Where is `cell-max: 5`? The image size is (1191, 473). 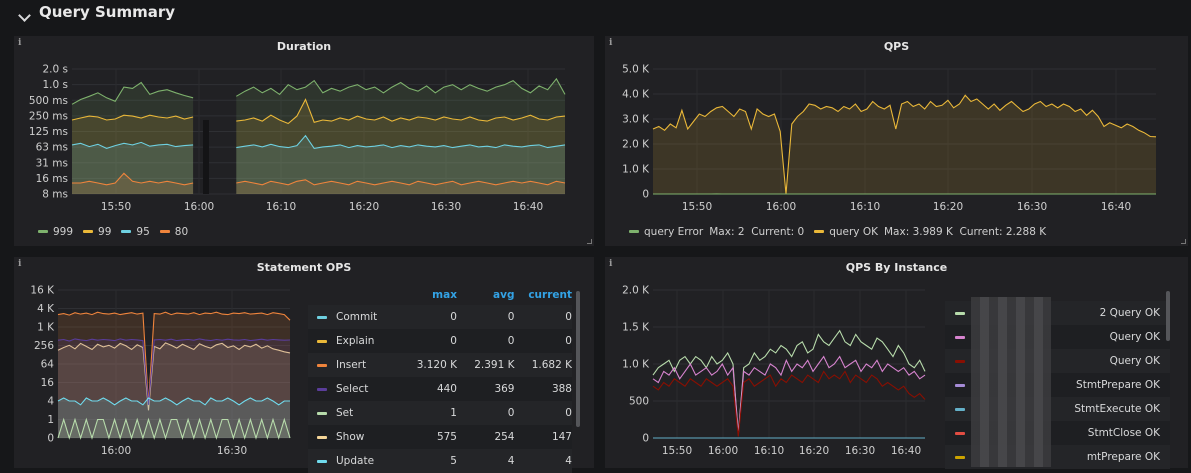
cell-max: 5 is located at coordinates (428, 461).